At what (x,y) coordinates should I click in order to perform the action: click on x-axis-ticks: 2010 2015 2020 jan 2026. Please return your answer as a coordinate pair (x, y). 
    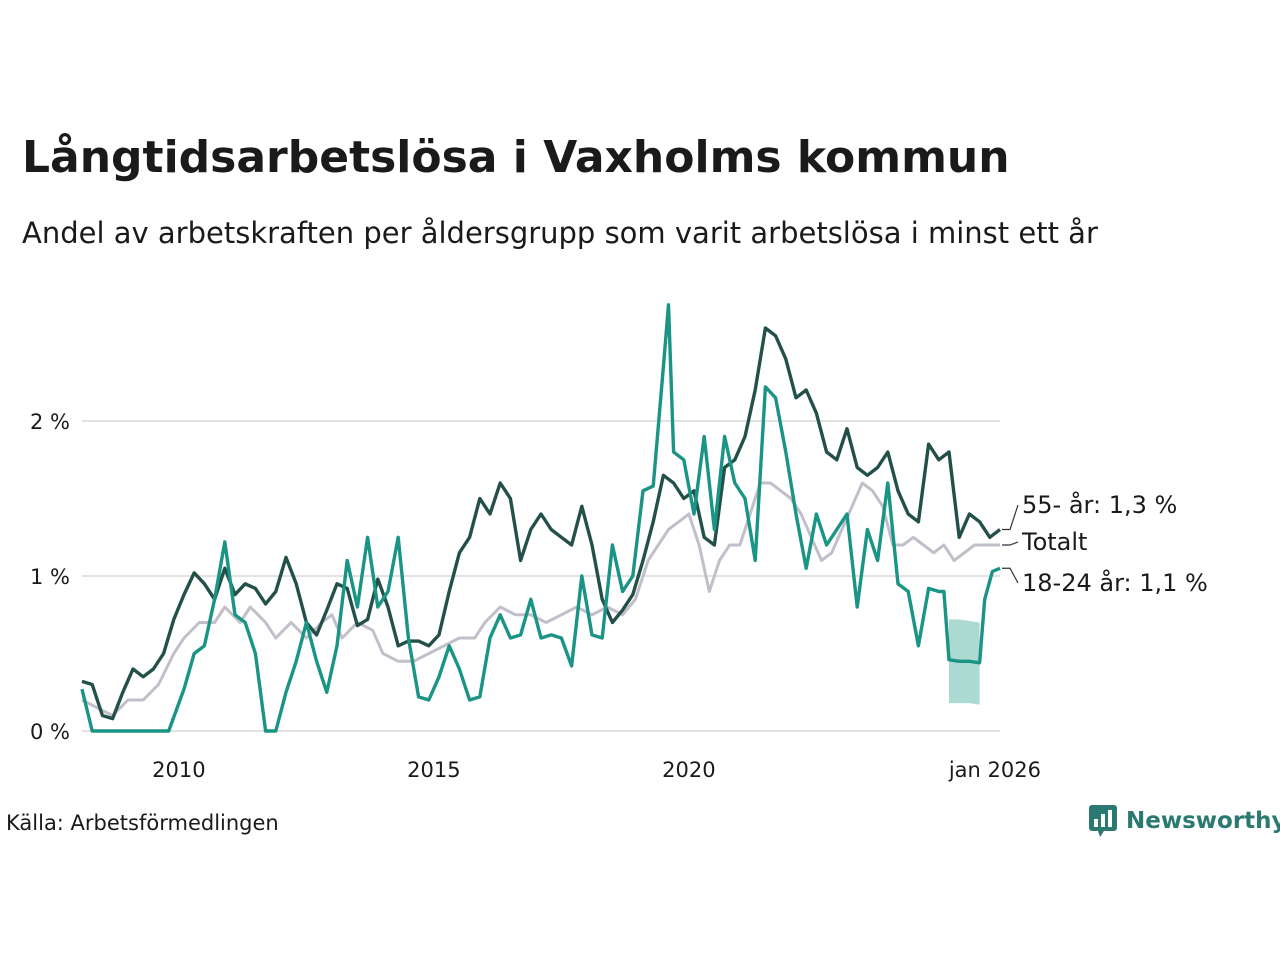
    Looking at the image, I should click on (596, 770).